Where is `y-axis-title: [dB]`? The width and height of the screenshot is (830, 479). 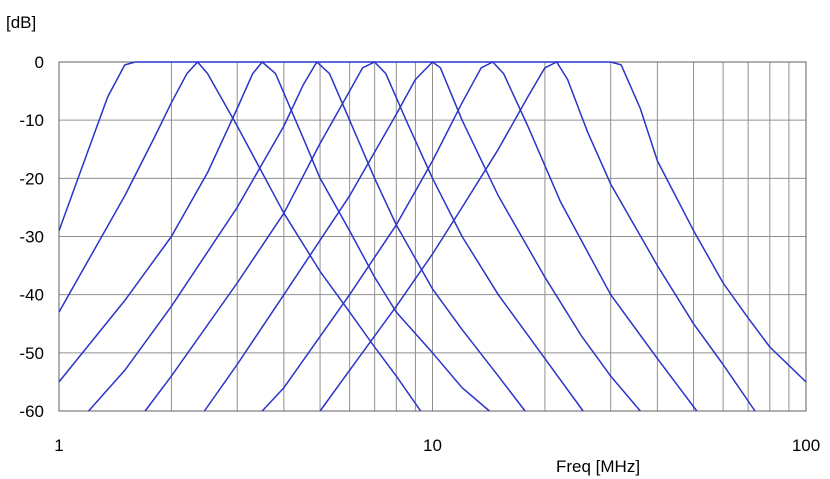 y-axis-title: [dB] is located at coordinates (21, 22).